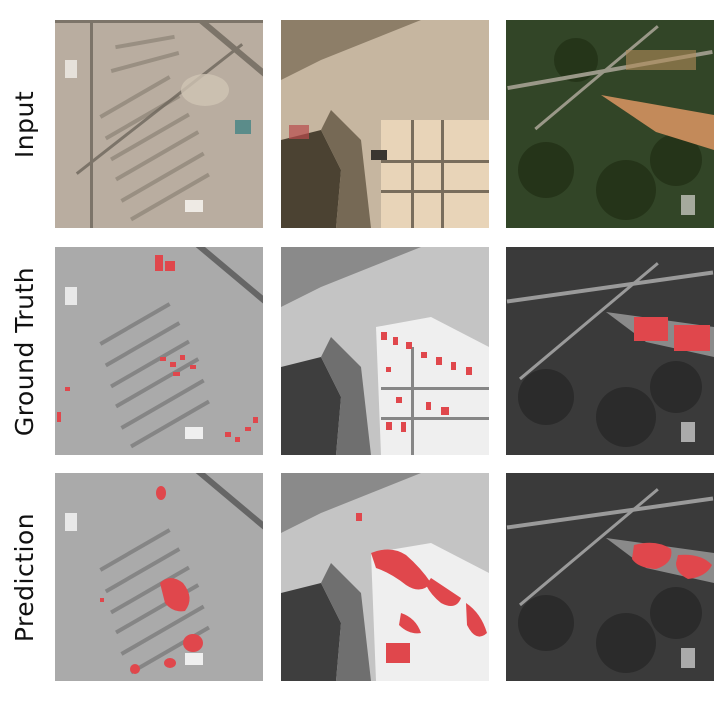 This screenshot has height=723, width=723. I want to click on input-image-vegetated, so click(610, 124).